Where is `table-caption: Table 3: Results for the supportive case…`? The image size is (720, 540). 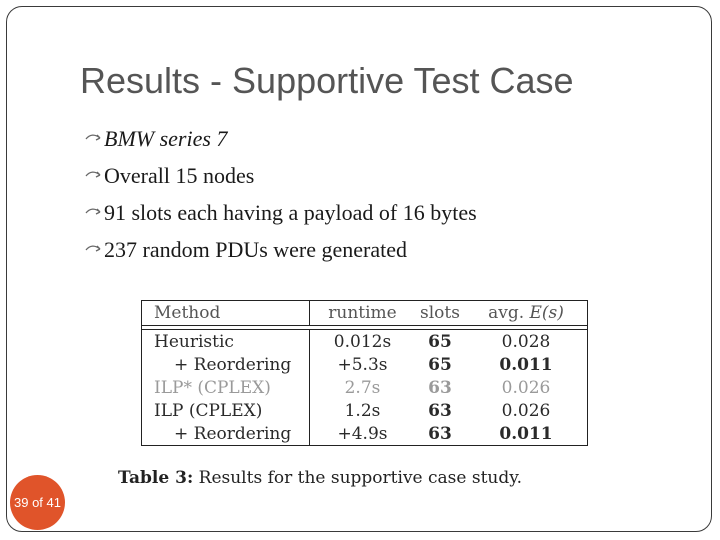
table-caption: Table 3: Results for the supportive case… is located at coordinates (320, 478).